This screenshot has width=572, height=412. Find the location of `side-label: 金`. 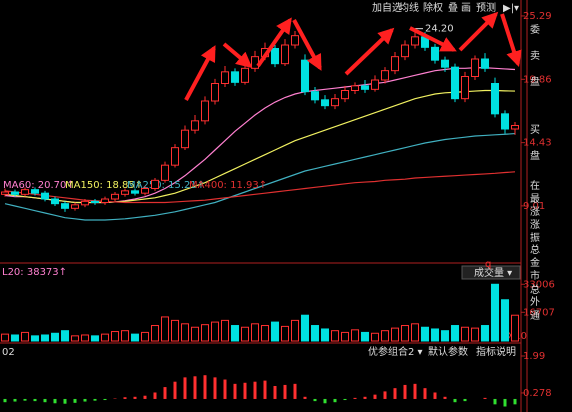

side-label: 金 is located at coordinates (535, 262).